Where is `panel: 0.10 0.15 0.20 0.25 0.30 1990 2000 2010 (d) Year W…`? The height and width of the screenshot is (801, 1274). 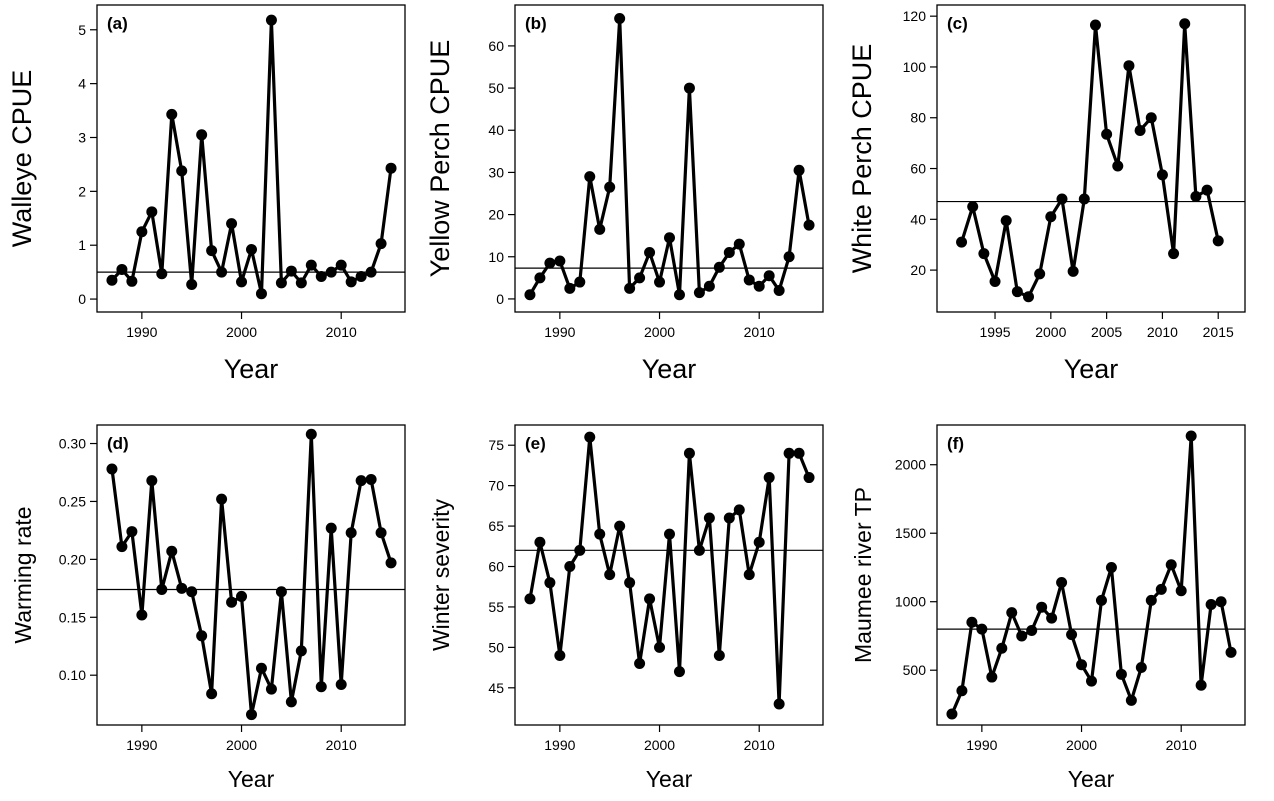
panel: 0.10 0.15 0.20 0.25 0.30 1990 2000 2010 (d) Year W… is located at coordinates (208, 608).